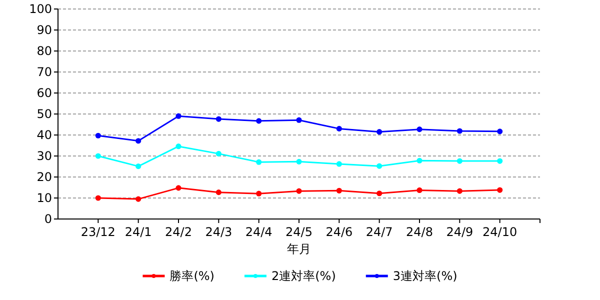 The image size is (600, 300). Describe the element at coordinates (44, 135) in the screenshot. I see `y-tick-label: 40` at that location.